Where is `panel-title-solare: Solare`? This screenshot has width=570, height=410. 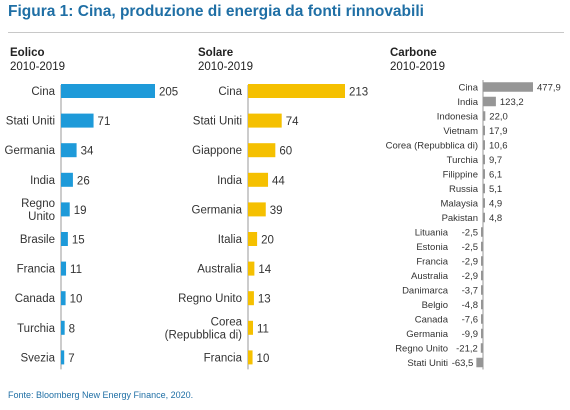 panel-title-solare: Solare is located at coordinates (216, 53).